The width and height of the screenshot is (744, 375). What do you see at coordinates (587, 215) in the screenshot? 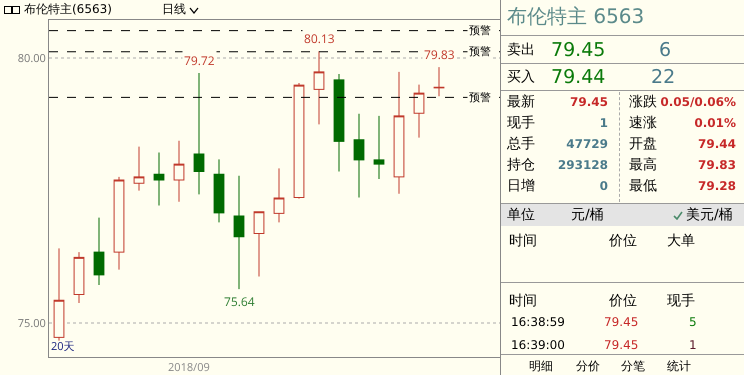
I see `text: 元/桶` at bounding box center [587, 215].